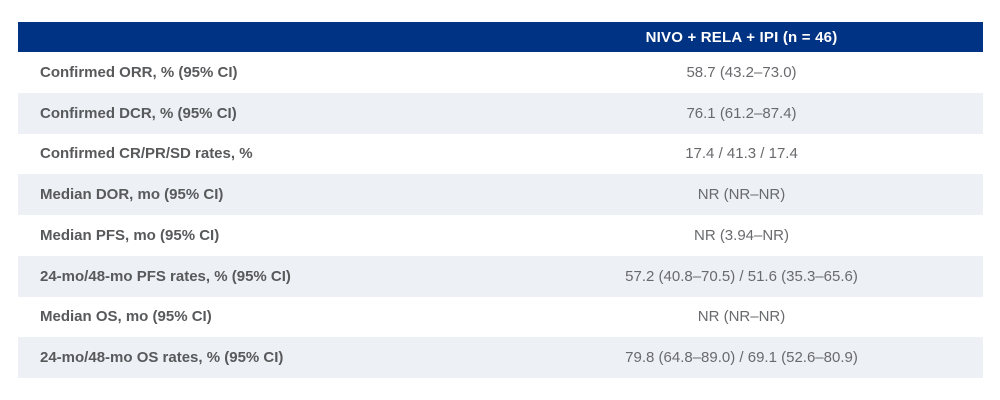  What do you see at coordinates (741, 195) in the screenshot?
I see `row-value-median-dor: NR (NR–NR)` at bounding box center [741, 195].